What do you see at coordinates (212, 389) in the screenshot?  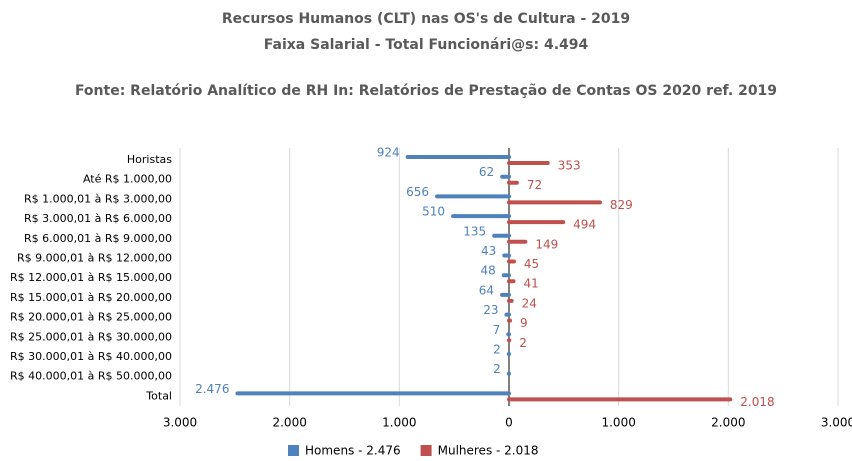 I see `value-label: 2.476` at bounding box center [212, 389].